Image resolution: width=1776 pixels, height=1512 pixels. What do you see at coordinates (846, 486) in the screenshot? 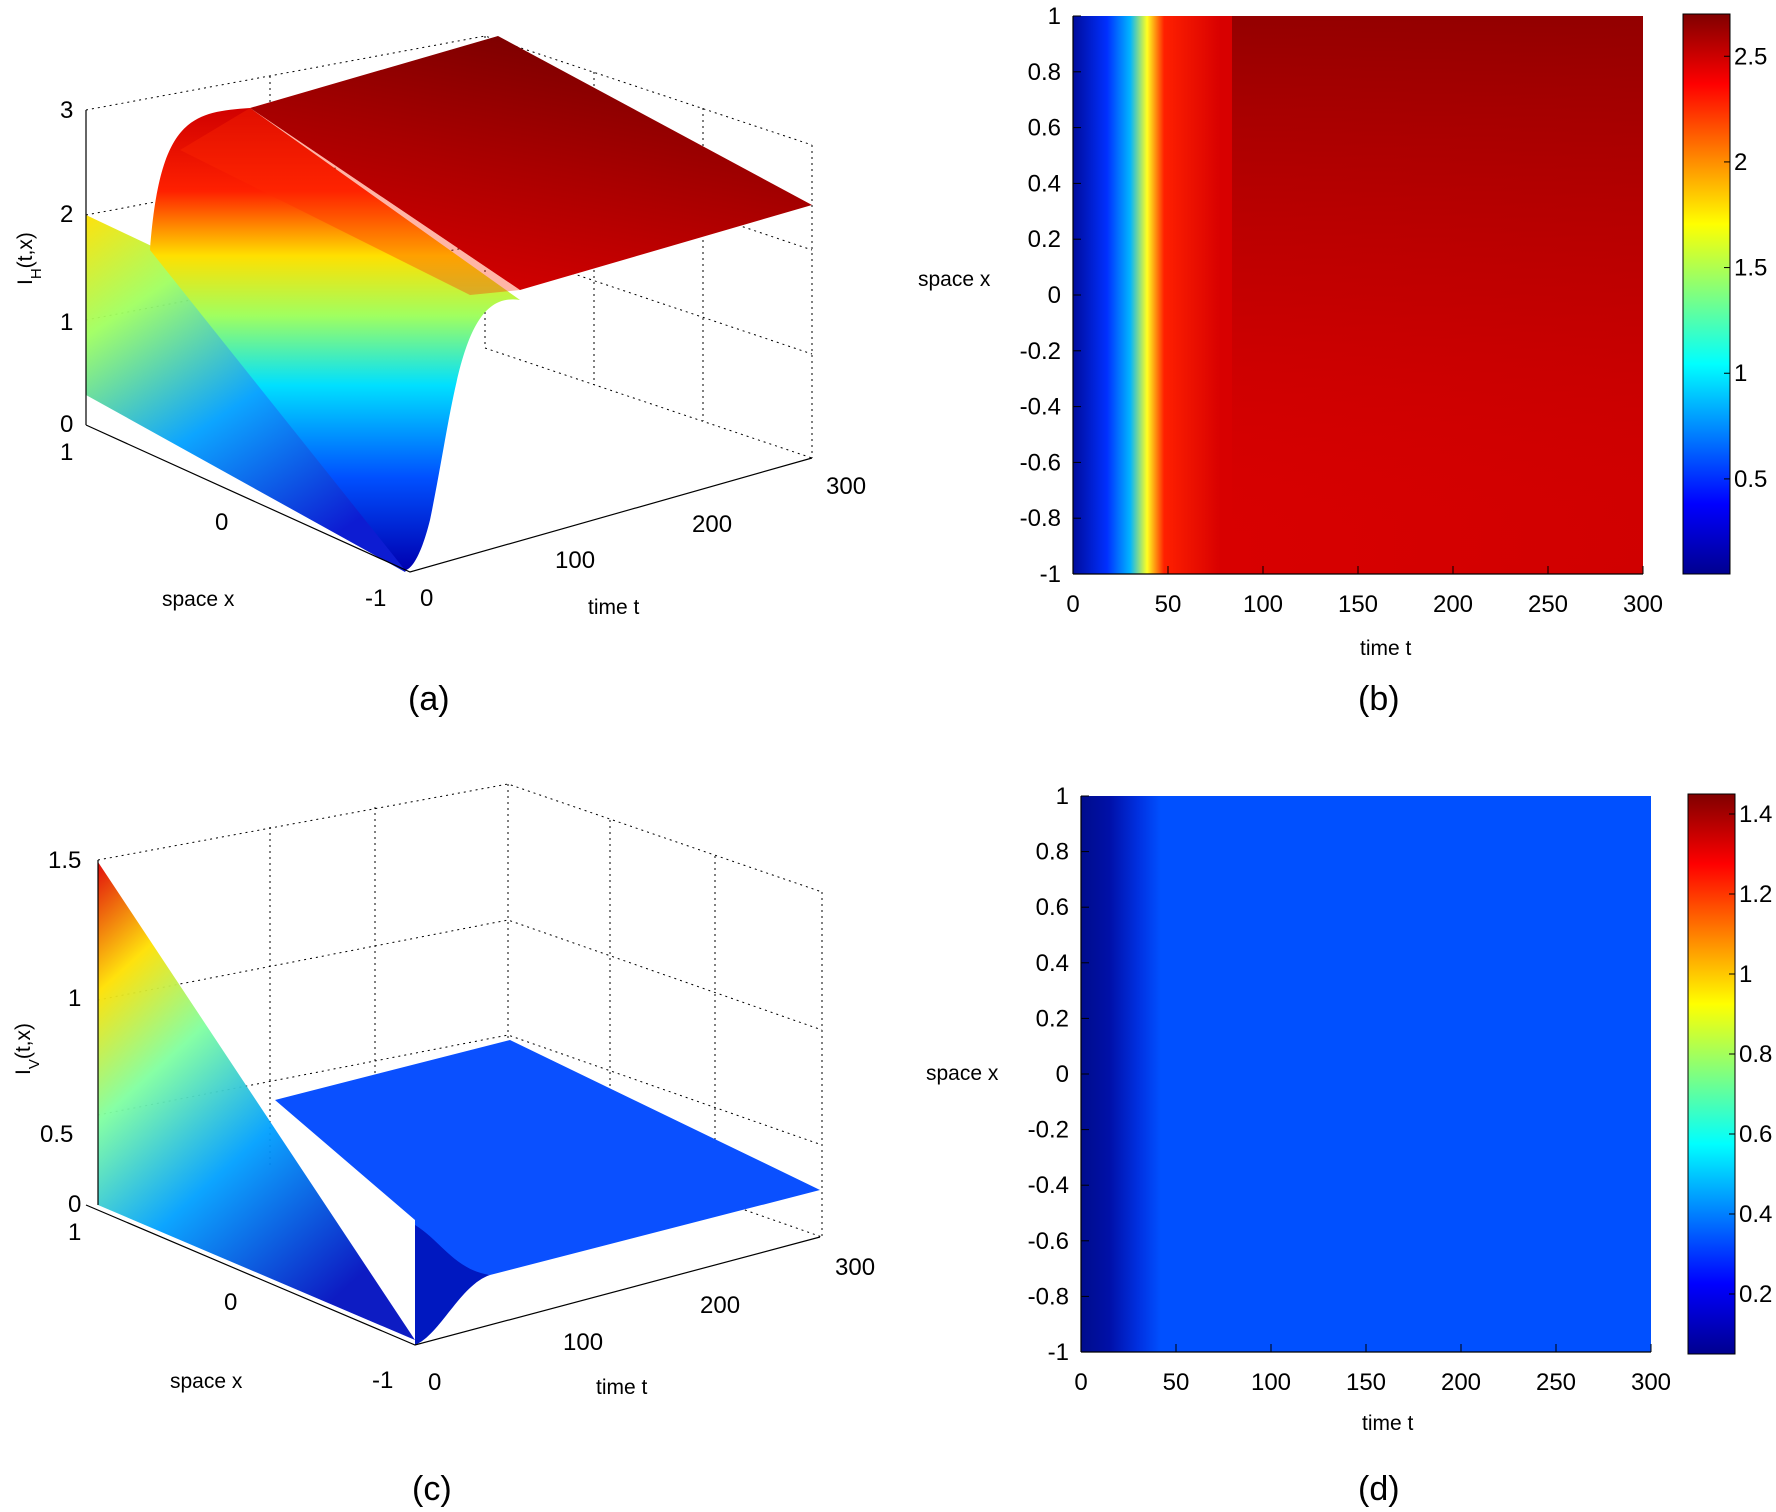
I see `a-t-tick: 300` at bounding box center [846, 486].